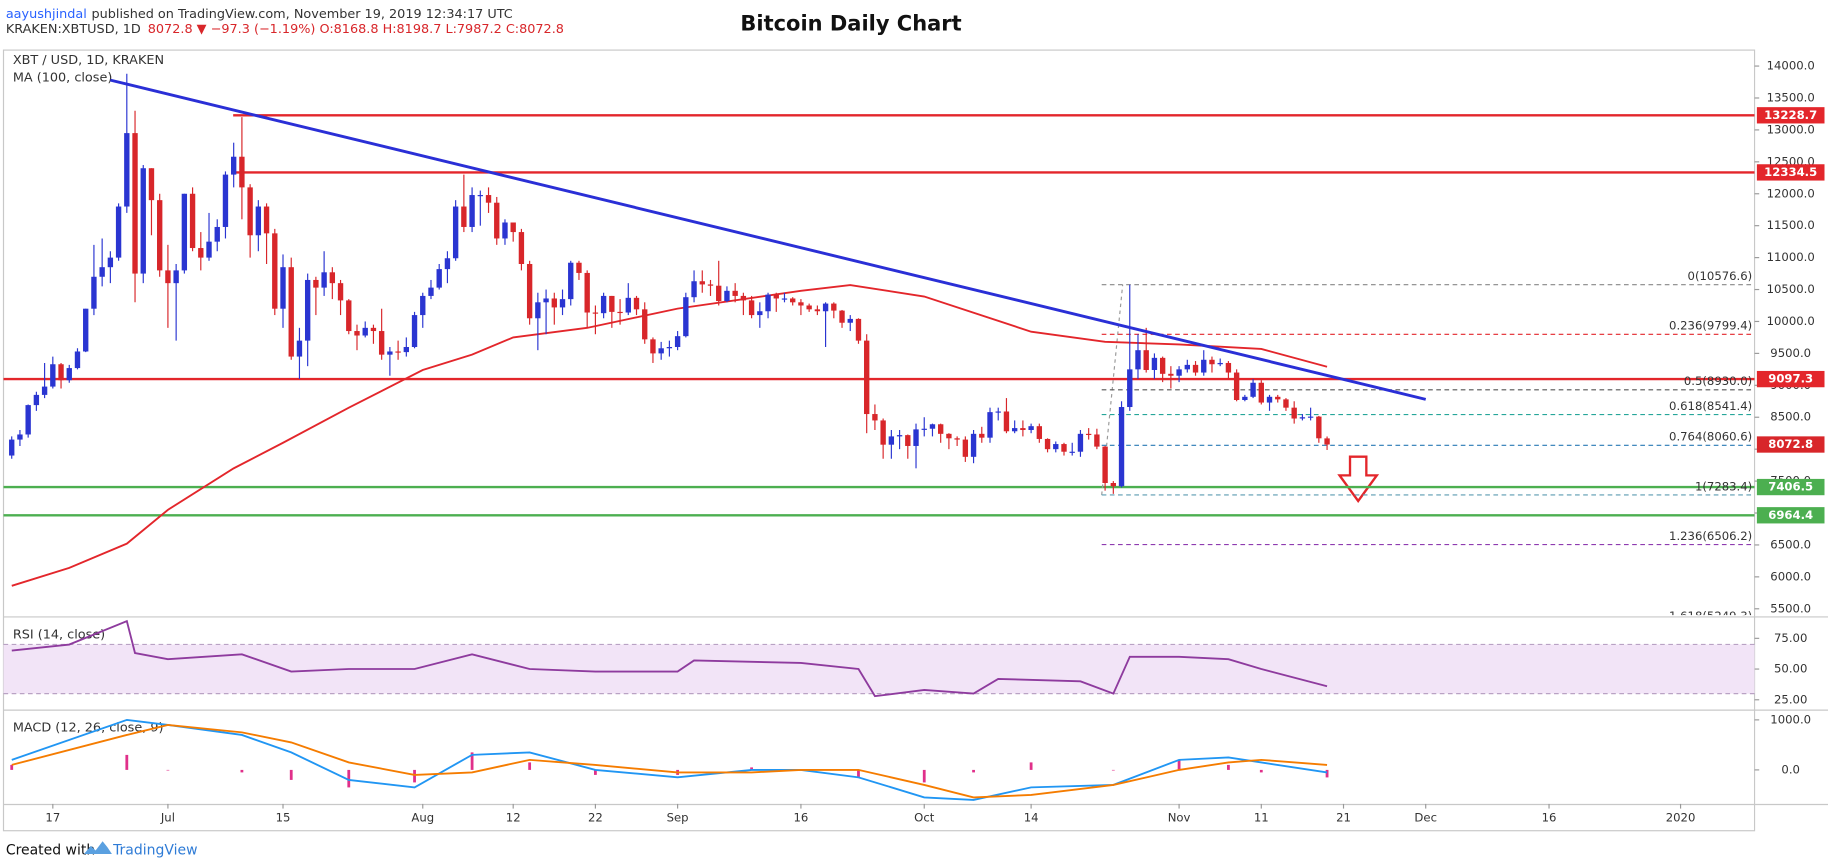  I want to click on ma-legend: MA (100, close), so click(63, 78).